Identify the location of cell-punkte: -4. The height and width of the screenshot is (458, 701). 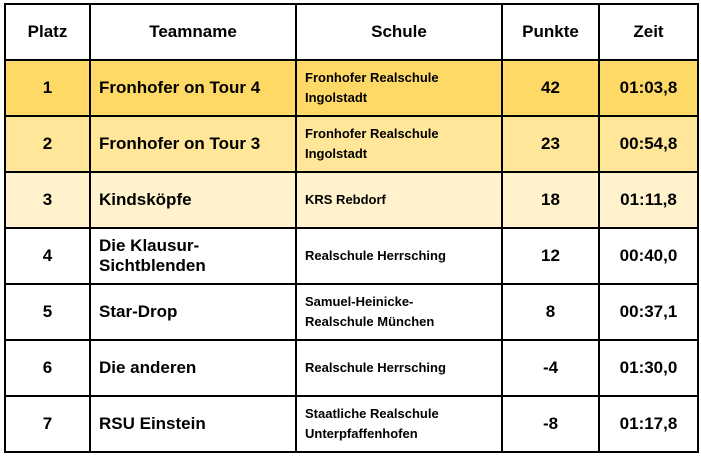
(550, 368).